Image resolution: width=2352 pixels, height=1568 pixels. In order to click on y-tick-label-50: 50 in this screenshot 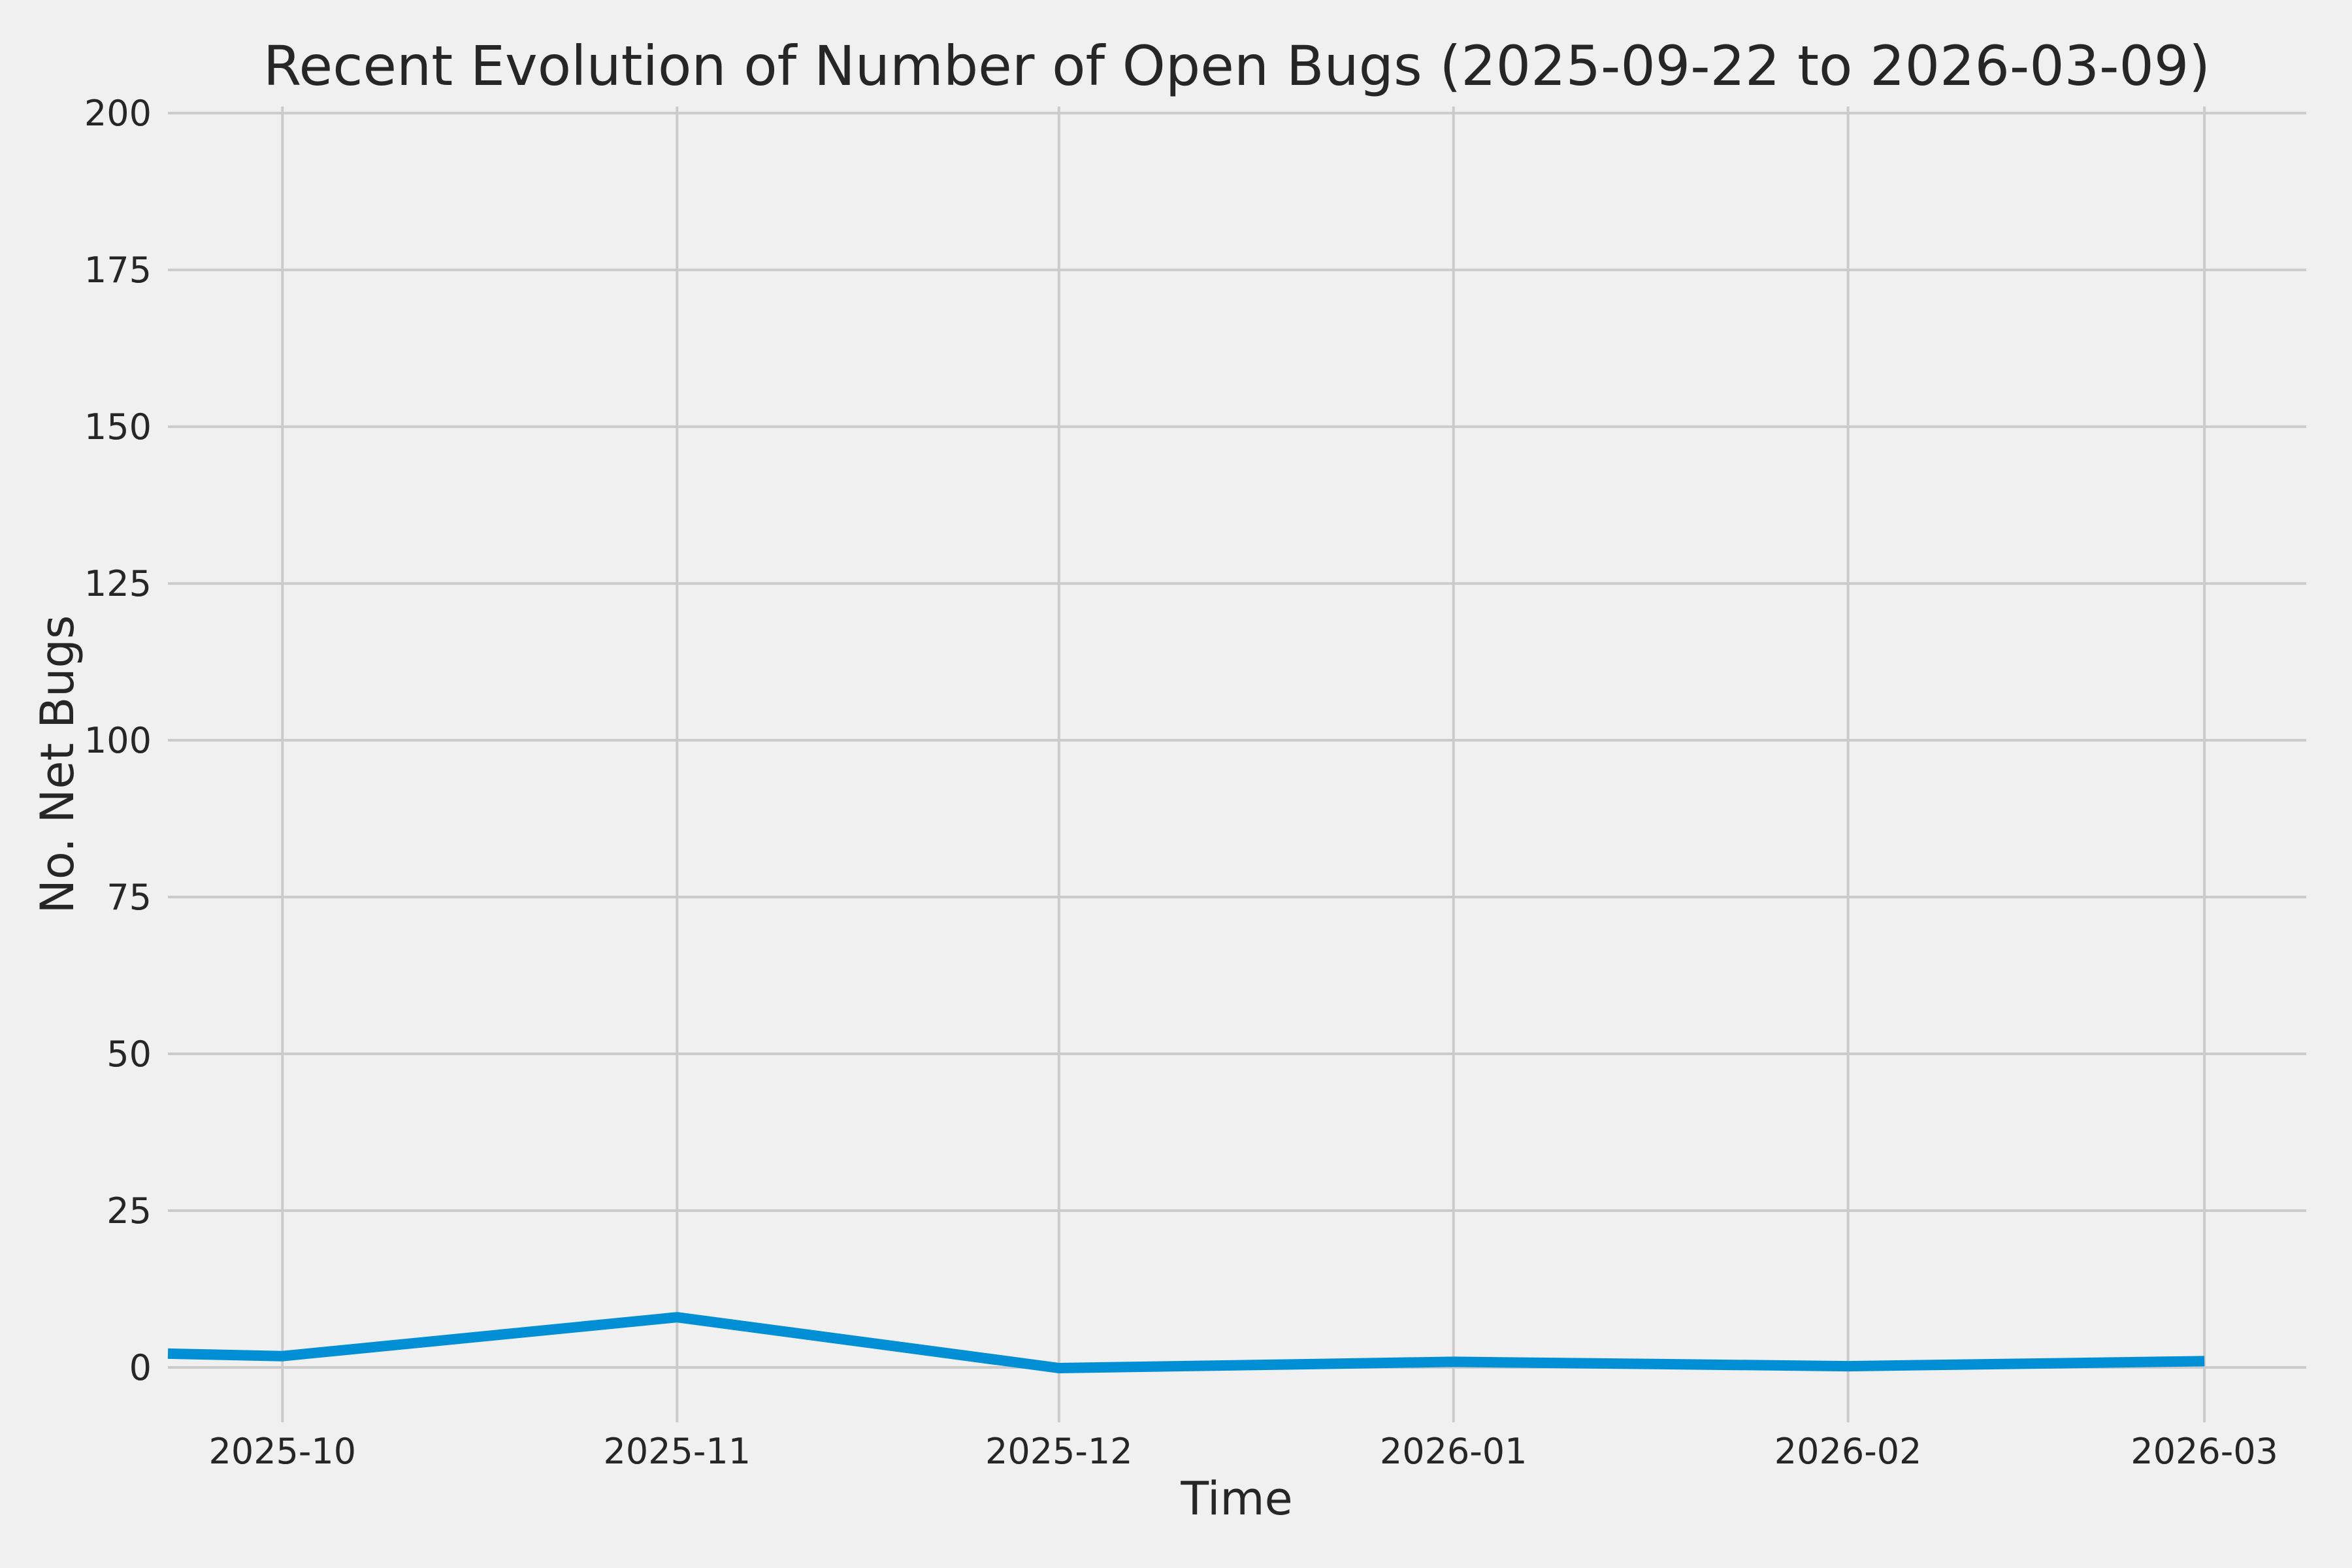, I will do `click(129, 1054)`.